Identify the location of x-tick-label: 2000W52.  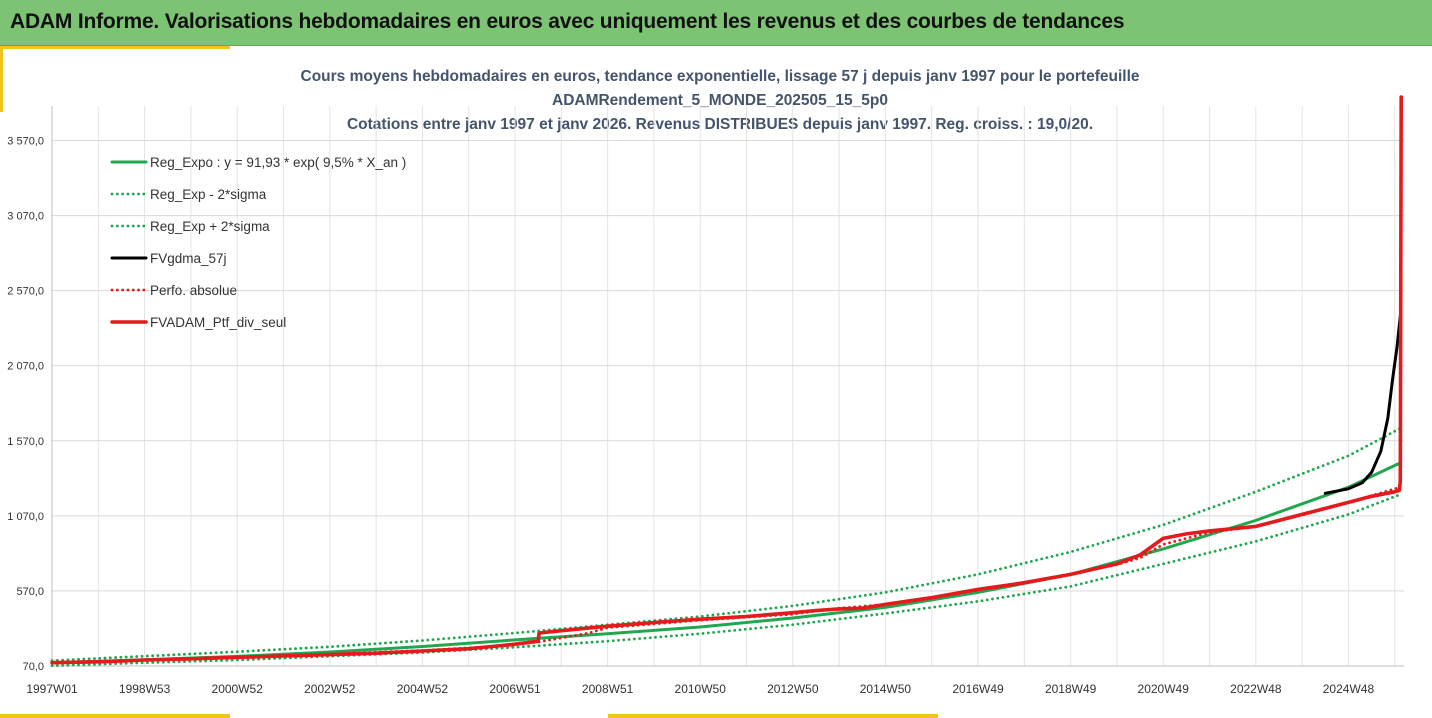
(238, 689).